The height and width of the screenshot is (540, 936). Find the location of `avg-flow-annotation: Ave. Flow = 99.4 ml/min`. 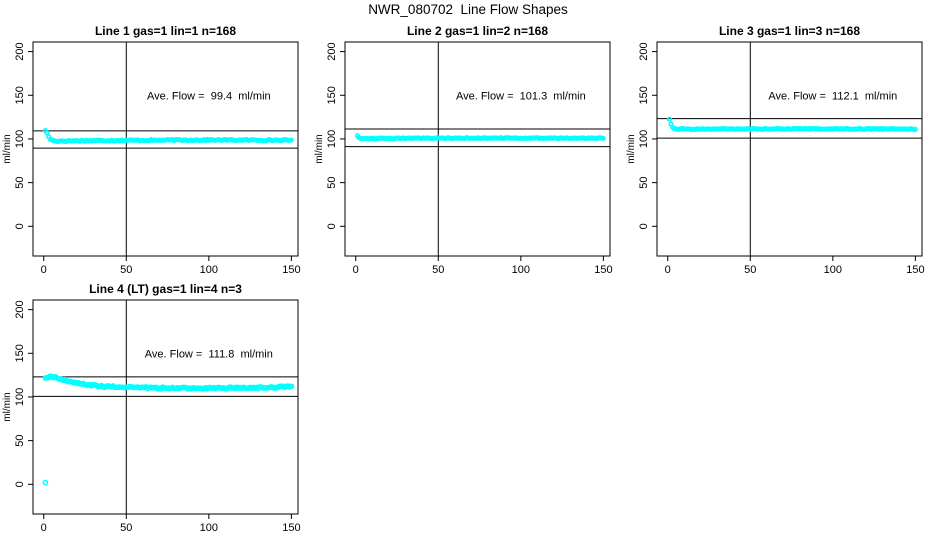

avg-flow-annotation: Ave. Flow = 99.4 ml/min is located at coordinates (209, 96).